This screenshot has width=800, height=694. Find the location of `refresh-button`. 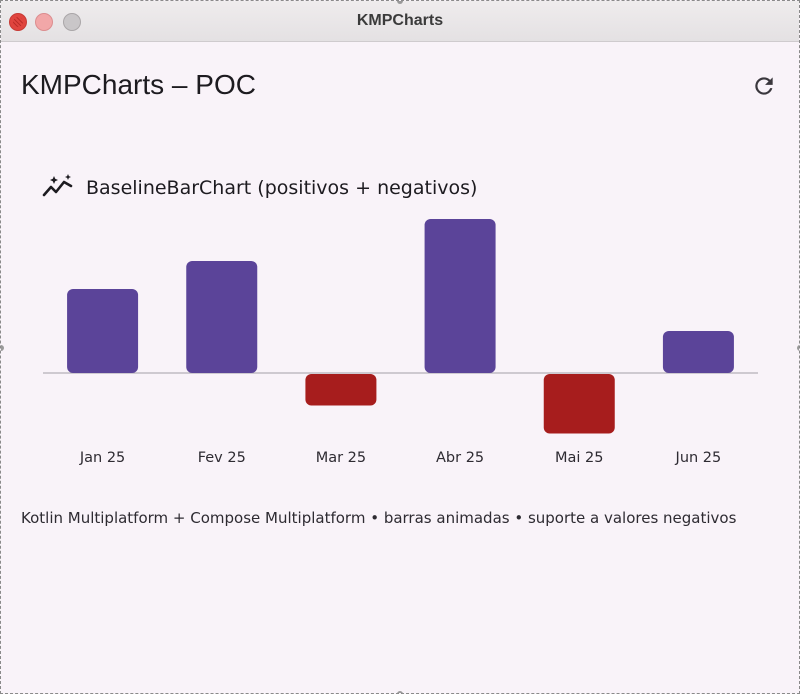

refresh-button is located at coordinates (764, 86).